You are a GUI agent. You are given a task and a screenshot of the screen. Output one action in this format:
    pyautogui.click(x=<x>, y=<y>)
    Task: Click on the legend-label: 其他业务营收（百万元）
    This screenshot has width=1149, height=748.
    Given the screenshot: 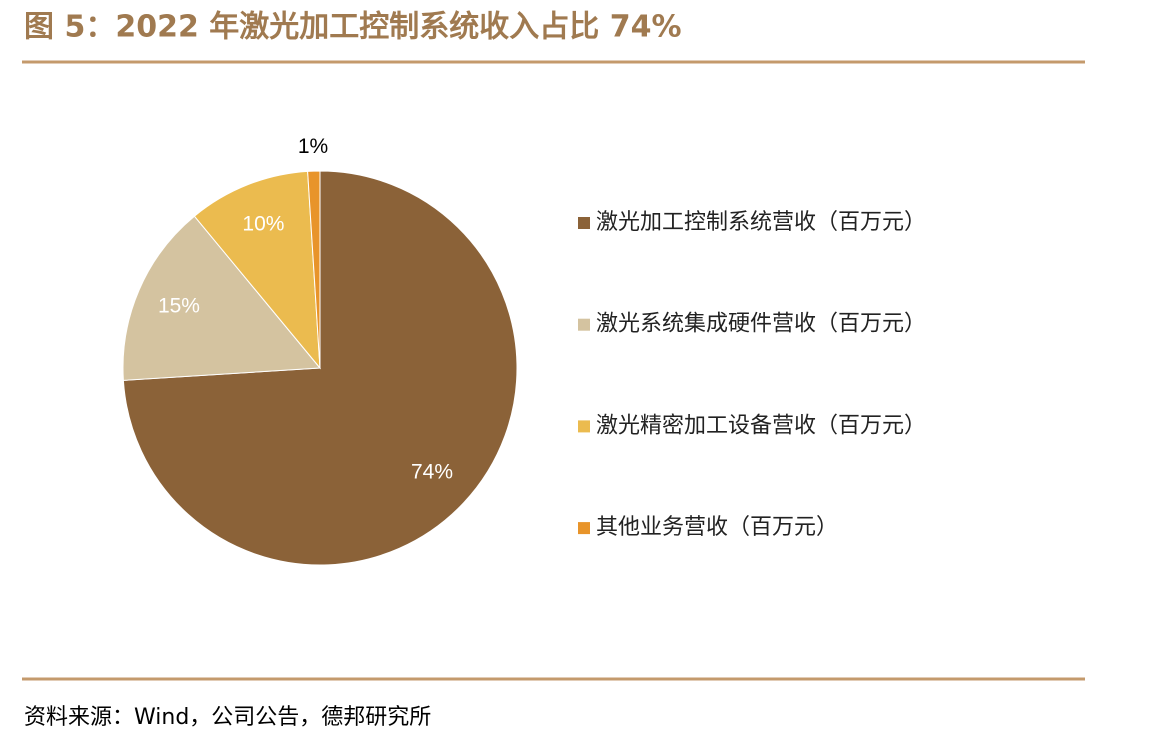 What is the action you would take?
    pyautogui.click(x=717, y=527)
    